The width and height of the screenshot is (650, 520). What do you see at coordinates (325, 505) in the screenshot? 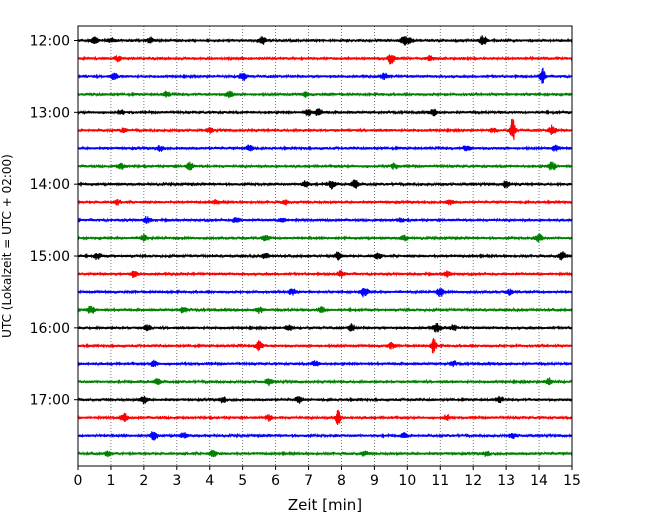
I see `x-axis-label: Zeit [min]` at bounding box center [325, 505].